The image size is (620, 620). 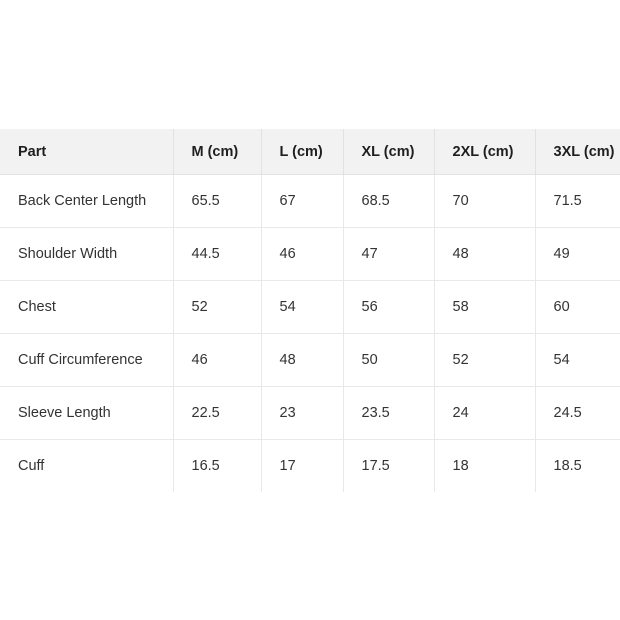 What do you see at coordinates (567, 466) in the screenshot?
I see `measurement-cell: 18.5` at bounding box center [567, 466].